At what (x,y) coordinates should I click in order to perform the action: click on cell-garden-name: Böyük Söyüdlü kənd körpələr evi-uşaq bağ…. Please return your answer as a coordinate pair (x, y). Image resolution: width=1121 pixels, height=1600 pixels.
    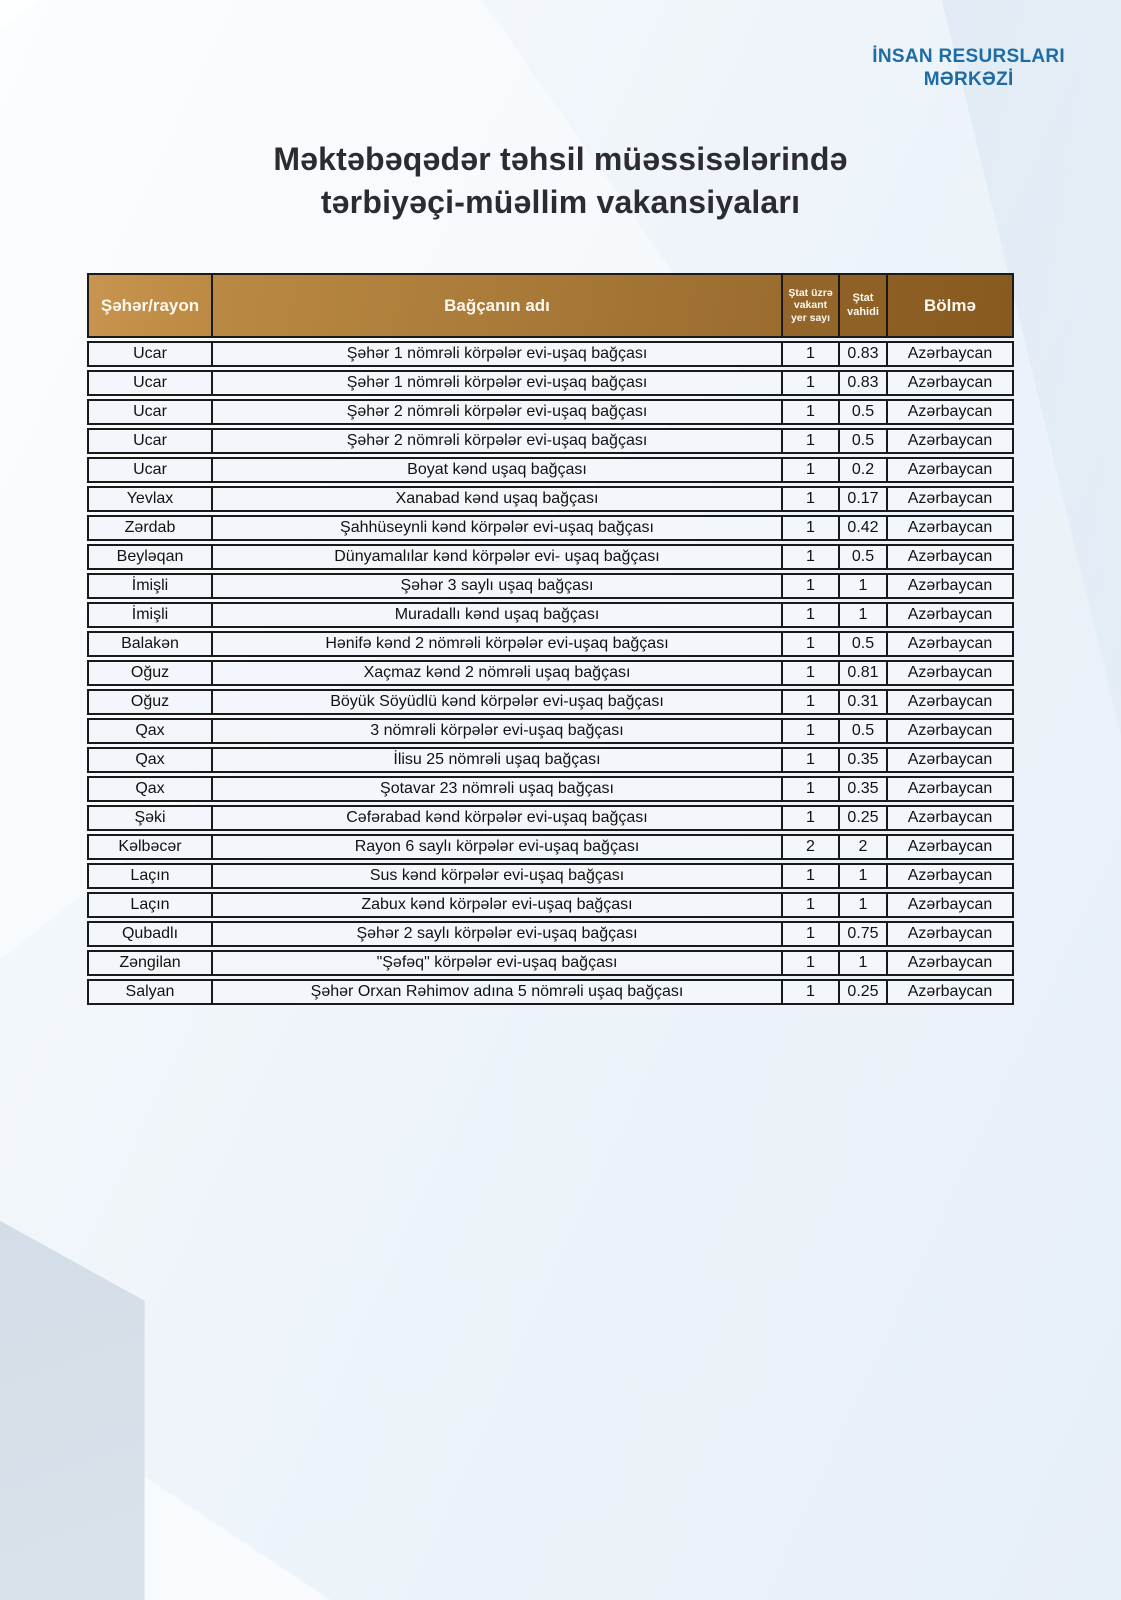
    Looking at the image, I should click on (498, 702).